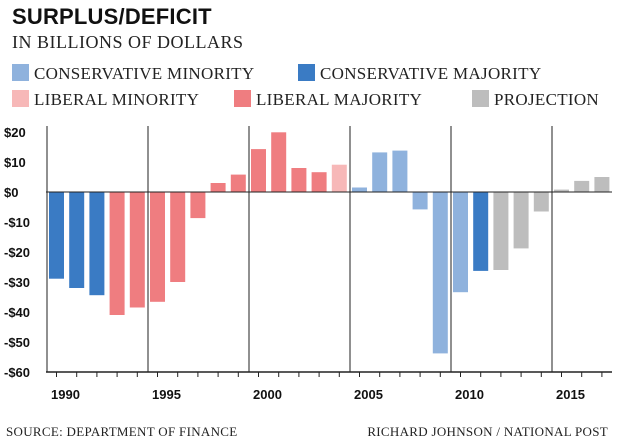  I want to click on legend-label-projection: PROJECTION, so click(547, 99).